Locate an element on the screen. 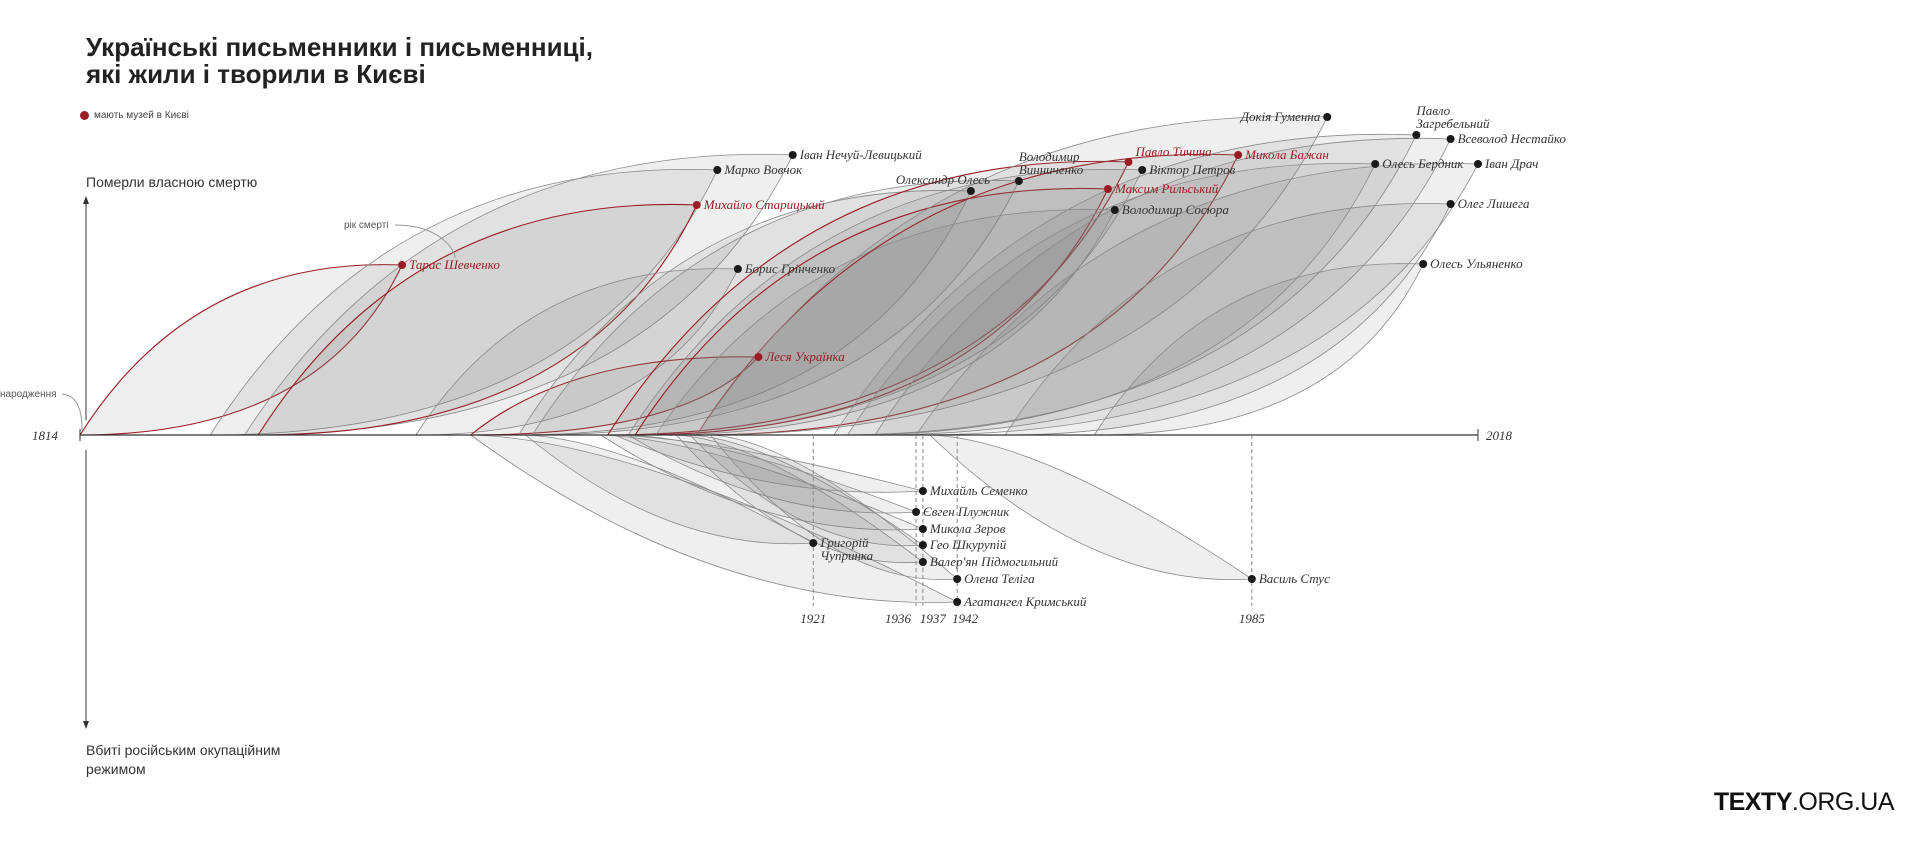 Image resolution: width=1920 pixels, height=851 pixels. down-arrow-head-icon is located at coordinates (86, 725).